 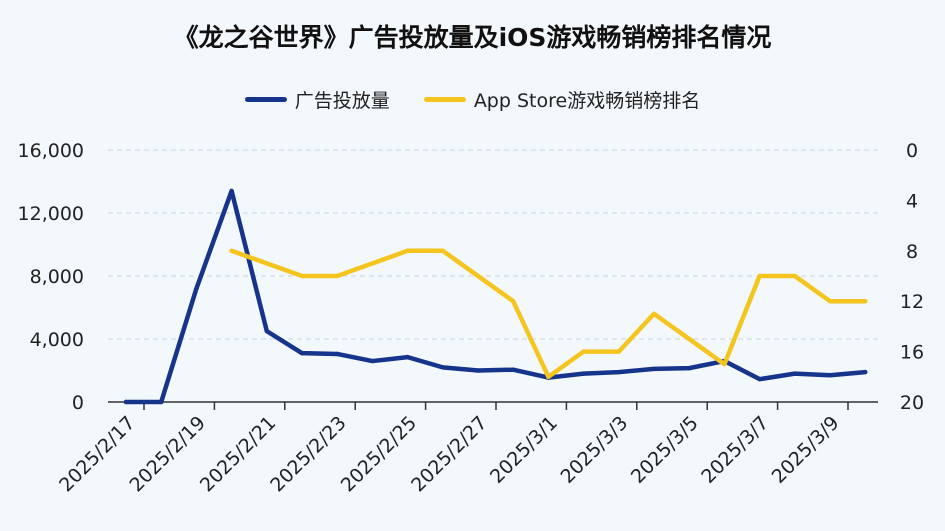 What do you see at coordinates (308, 454) in the screenshot?
I see `x-tick-label: 2025/2/23` at bounding box center [308, 454].